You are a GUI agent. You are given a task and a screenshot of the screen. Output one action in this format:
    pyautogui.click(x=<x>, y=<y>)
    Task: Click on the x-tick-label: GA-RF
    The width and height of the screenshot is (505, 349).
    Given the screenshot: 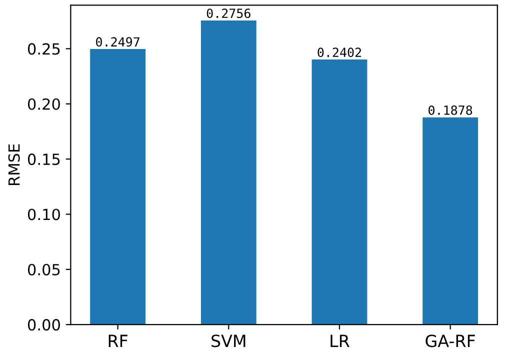 What is the action you would take?
    pyautogui.click(x=450, y=341)
    